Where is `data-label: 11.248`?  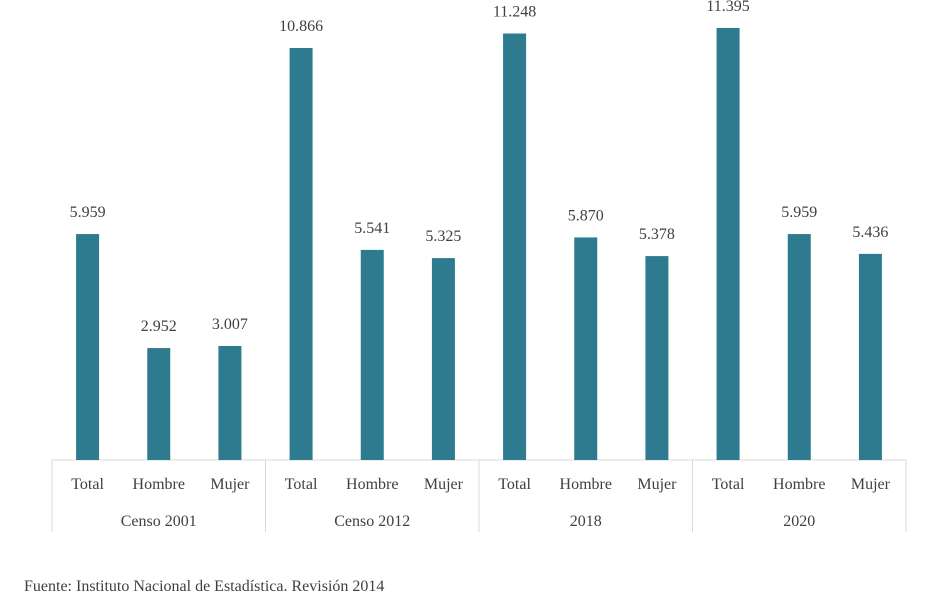 data-label: 11.248 is located at coordinates (514, 12).